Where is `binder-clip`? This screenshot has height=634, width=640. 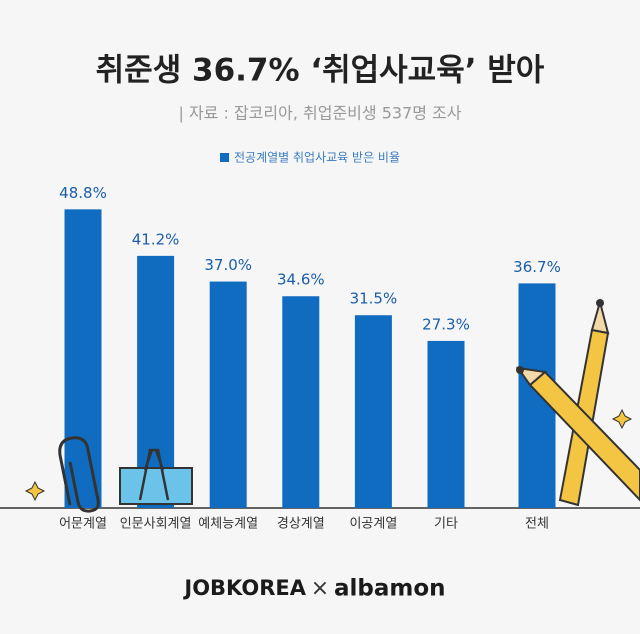
binder-clip is located at coordinates (156, 476).